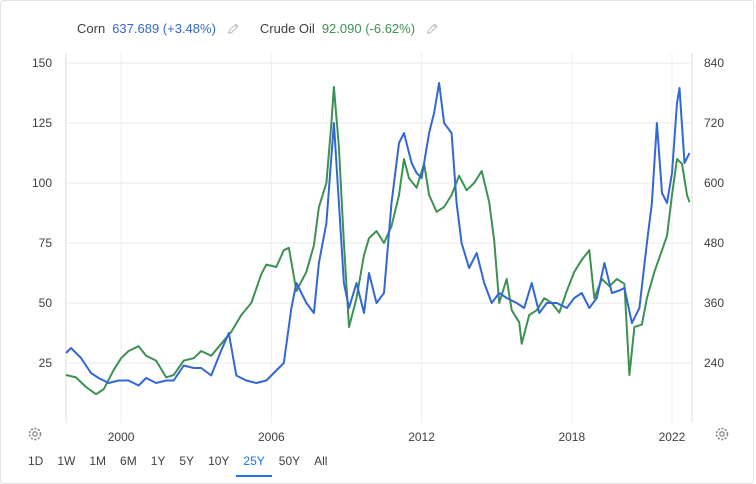 The width and height of the screenshot is (756, 484). What do you see at coordinates (714, 243) in the screenshot?
I see `y-right-tick-label: 480` at bounding box center [714, 243].